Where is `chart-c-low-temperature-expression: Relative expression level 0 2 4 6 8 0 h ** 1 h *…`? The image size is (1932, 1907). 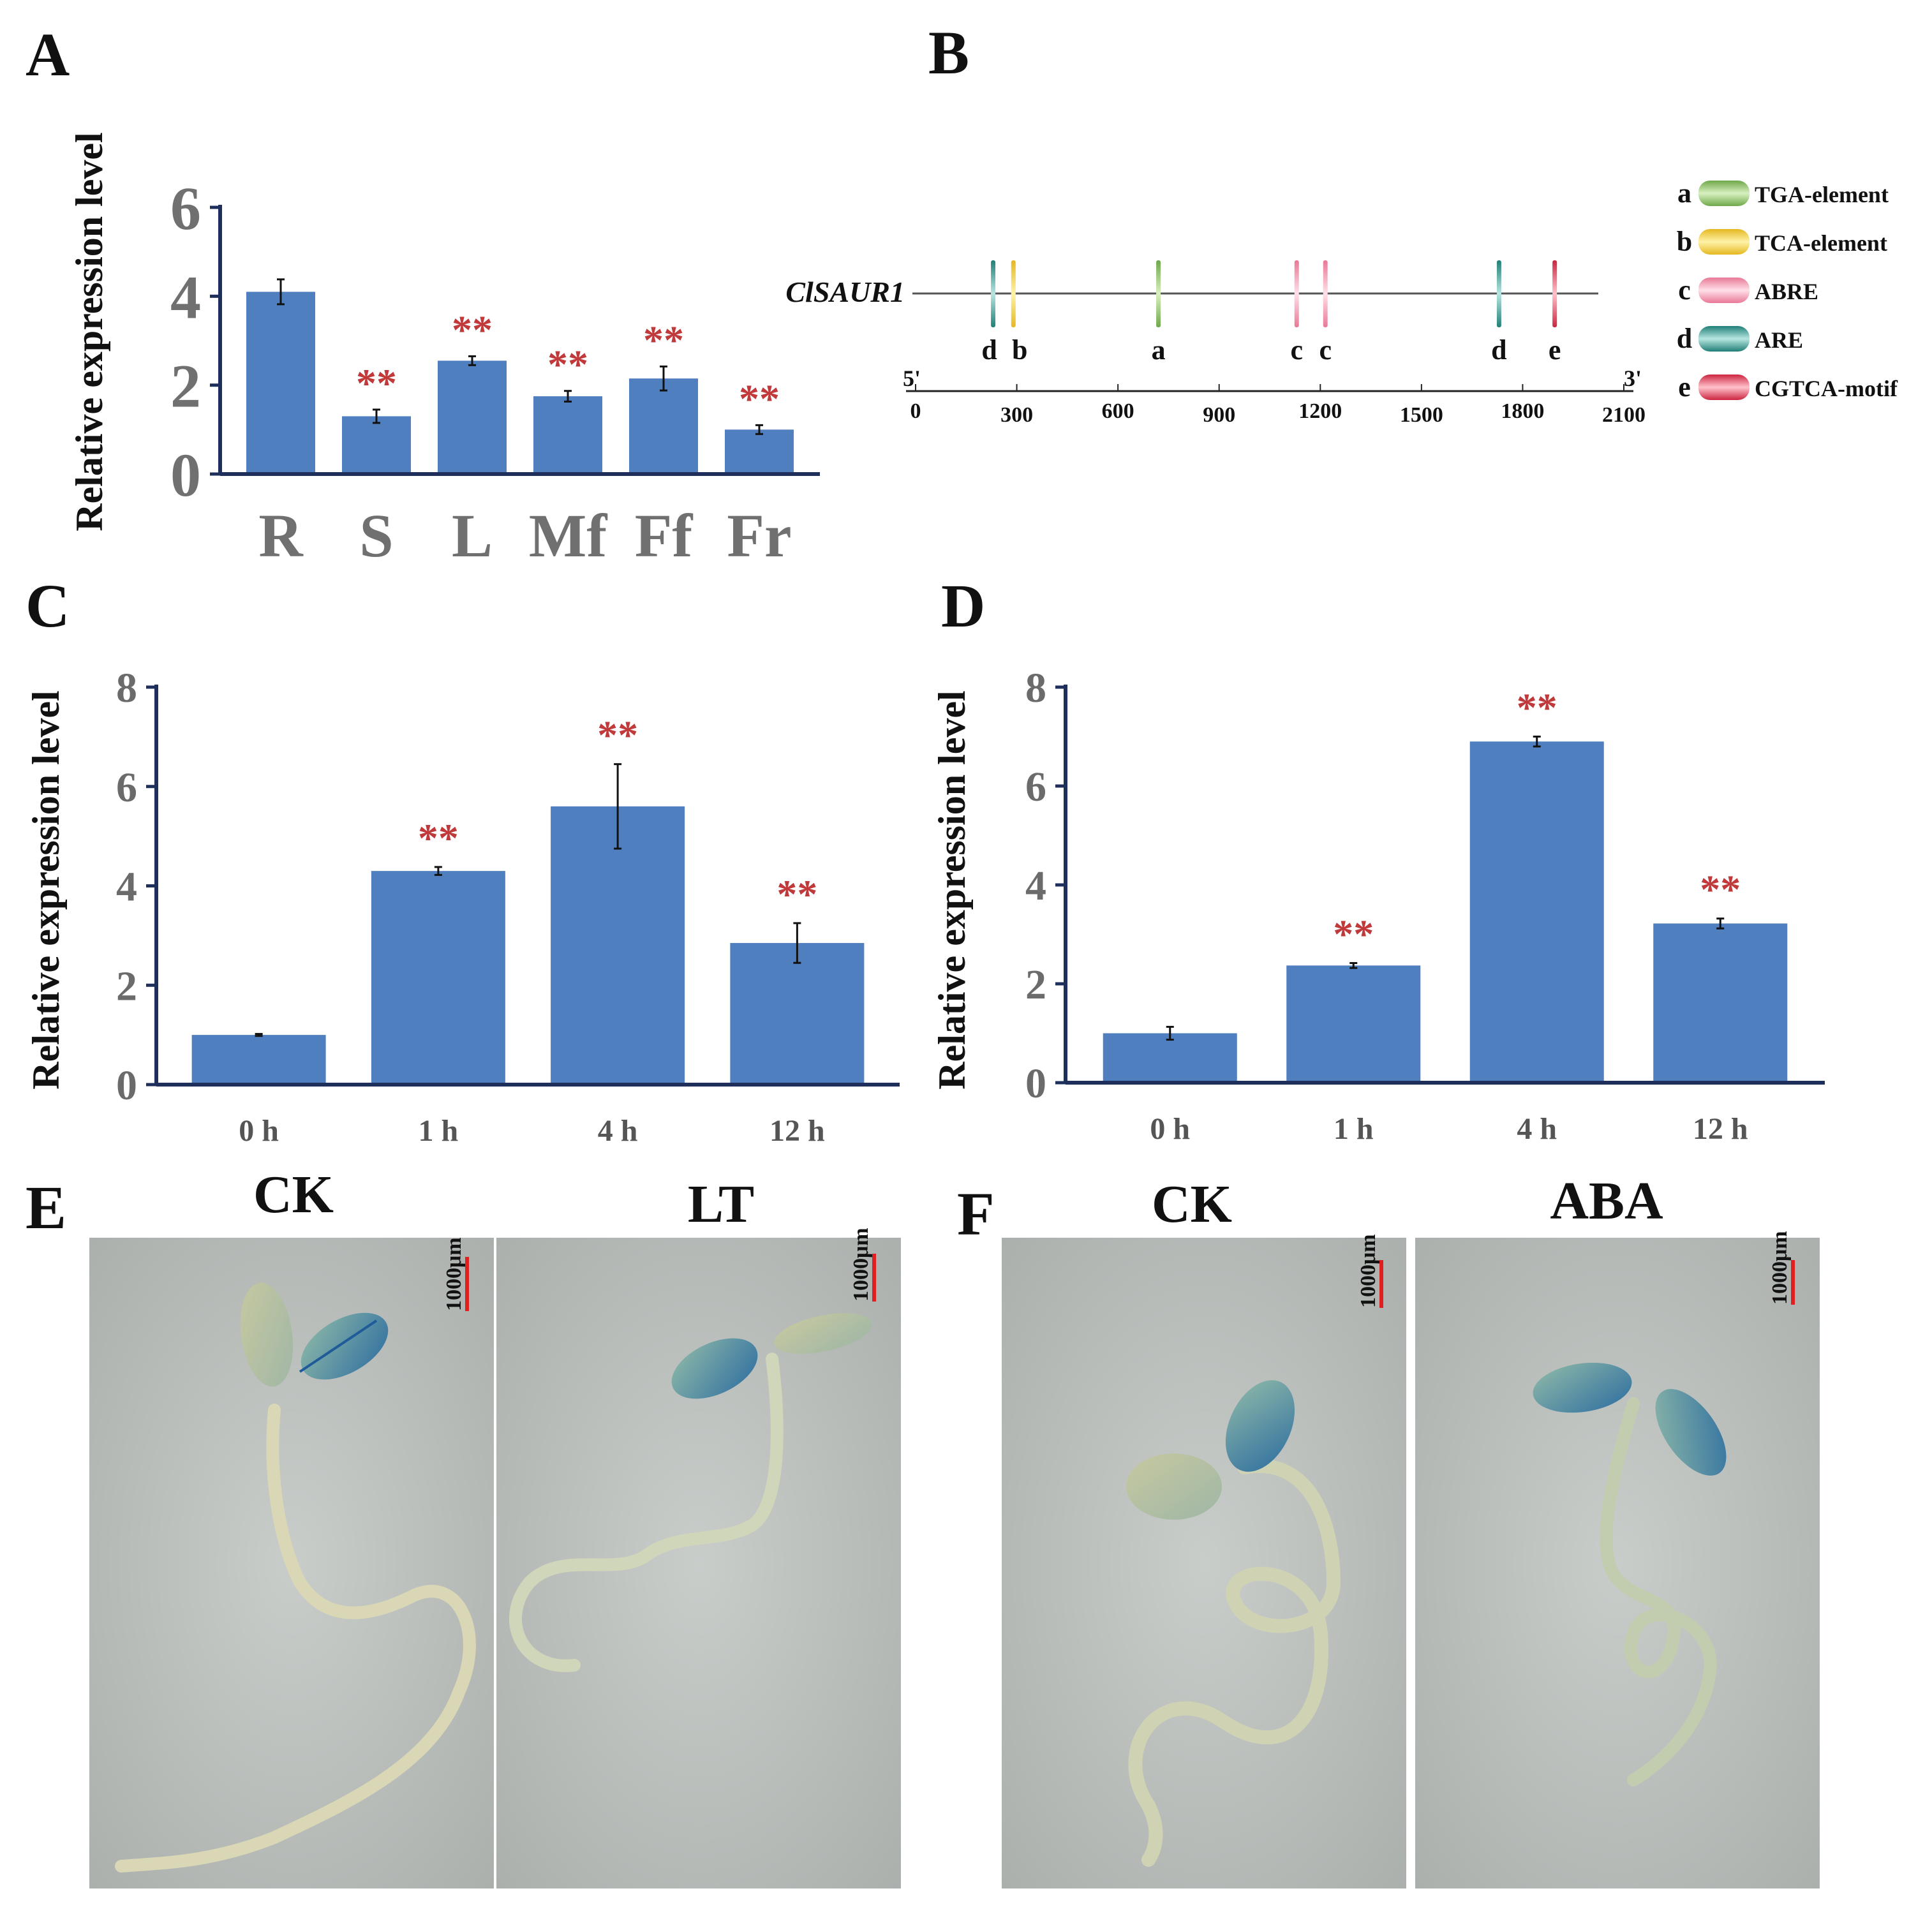
chart-c-low-temperature-expression: Relative expression level 0 2 4 6 8 0 h ** 1 h *… is located at coordinates (462, 906).